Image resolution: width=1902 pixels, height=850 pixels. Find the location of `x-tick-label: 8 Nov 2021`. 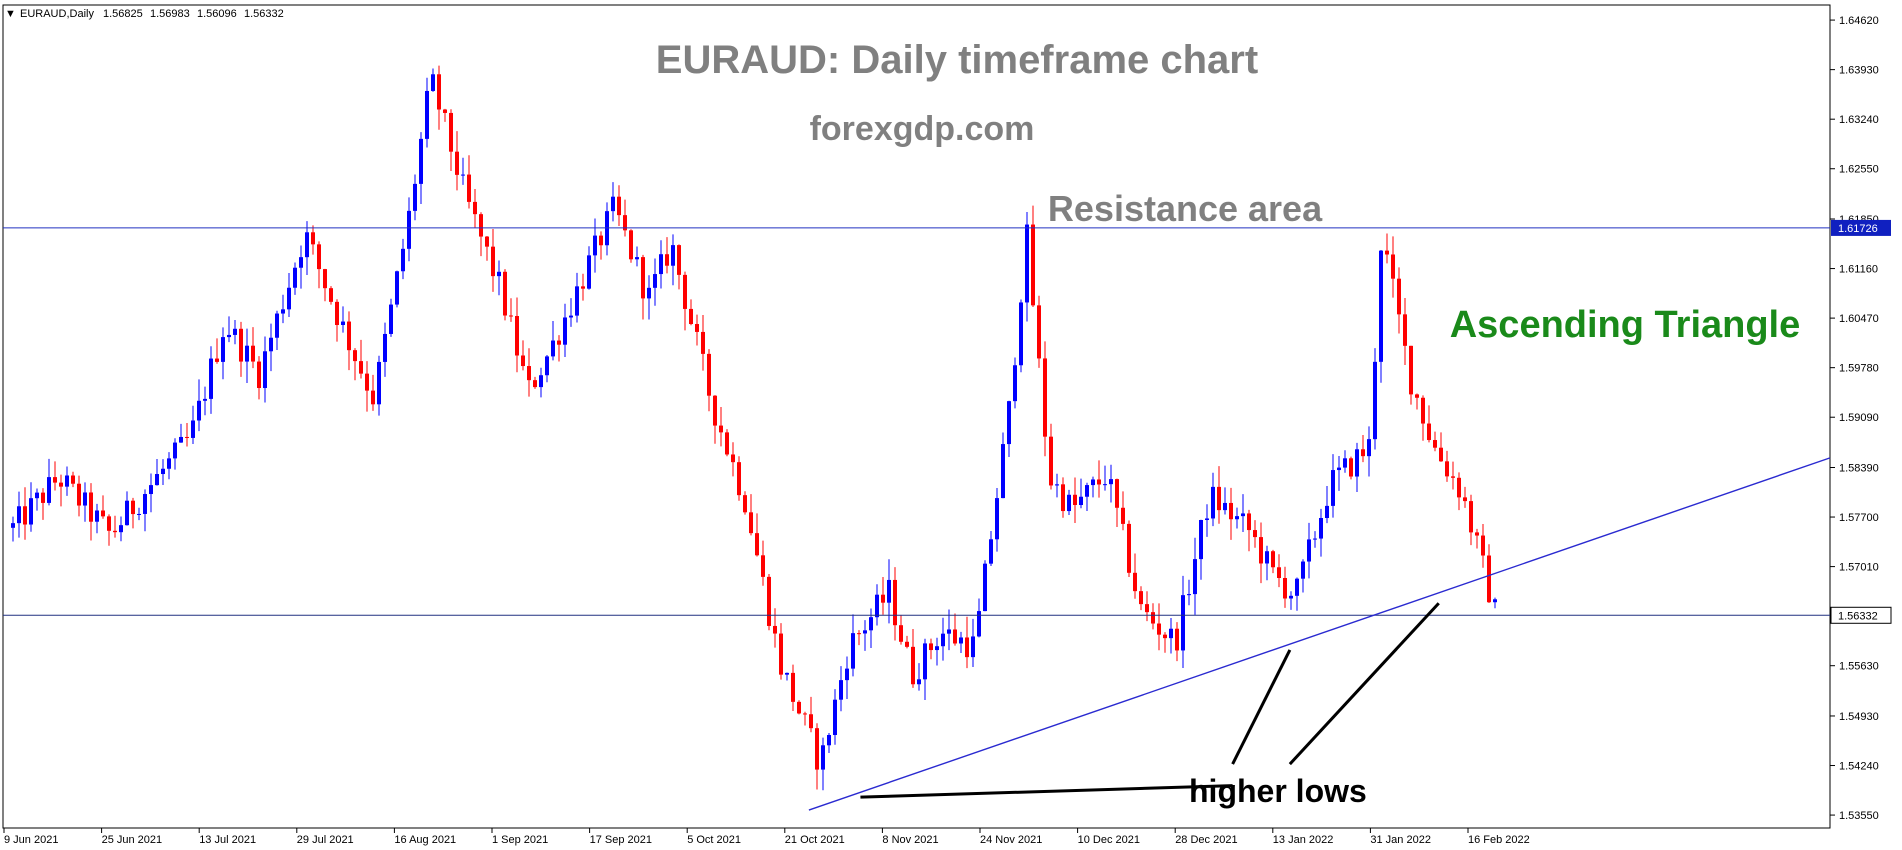

x-tick-label: 8 Nov 2021 is located at coordinates (910, 840).